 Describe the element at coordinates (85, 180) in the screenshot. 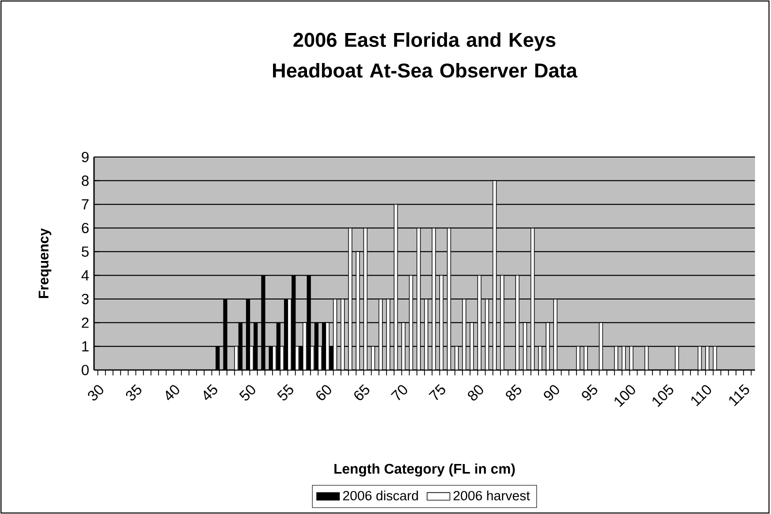

I see `y-tick-label: 8` at that location.